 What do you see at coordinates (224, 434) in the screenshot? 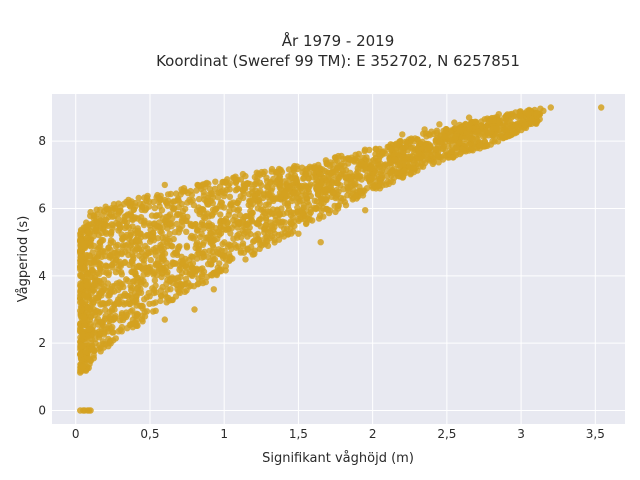
I see `x-tick-label: 1` at bounding box center [224, 434].